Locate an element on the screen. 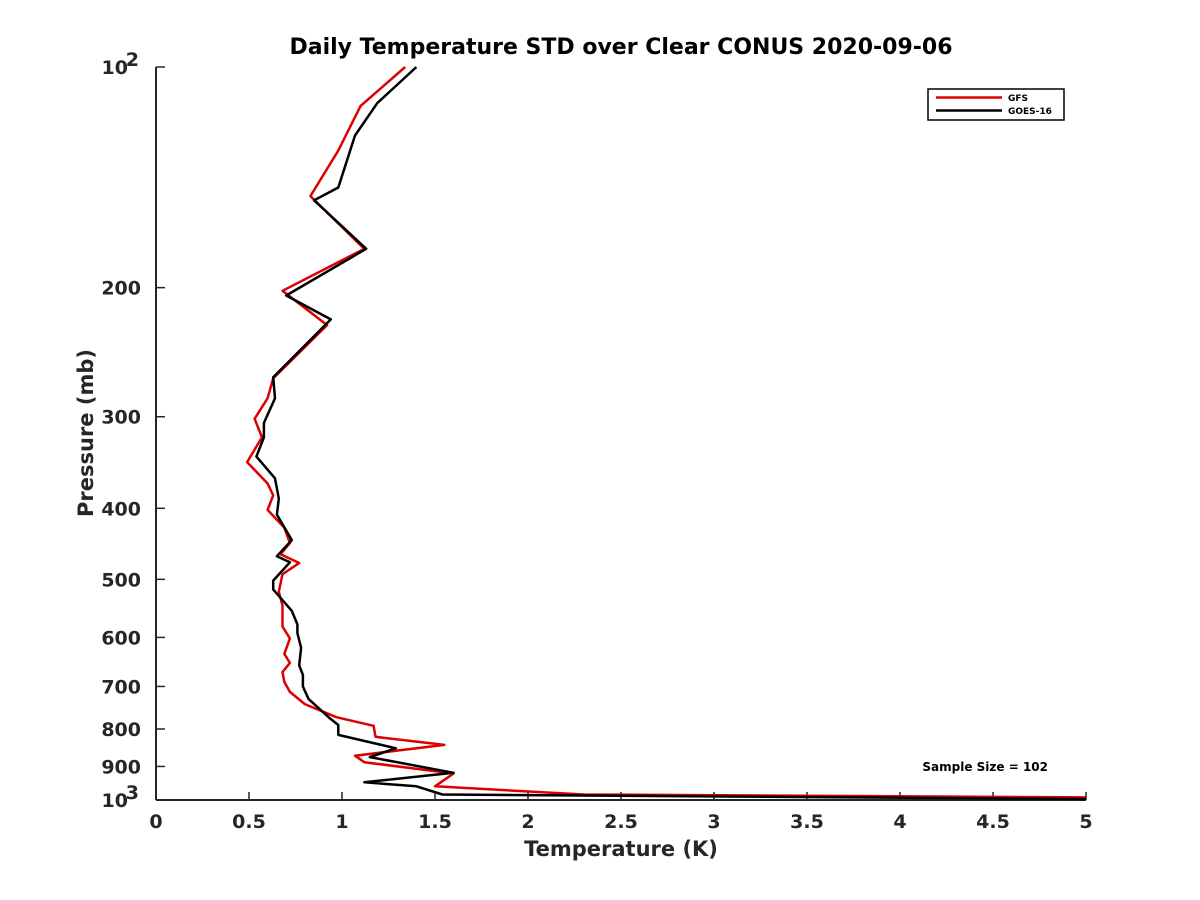 This screenshot has width=1200, height=900. y-tick-label: 800 is located at coordinates (121, 730).